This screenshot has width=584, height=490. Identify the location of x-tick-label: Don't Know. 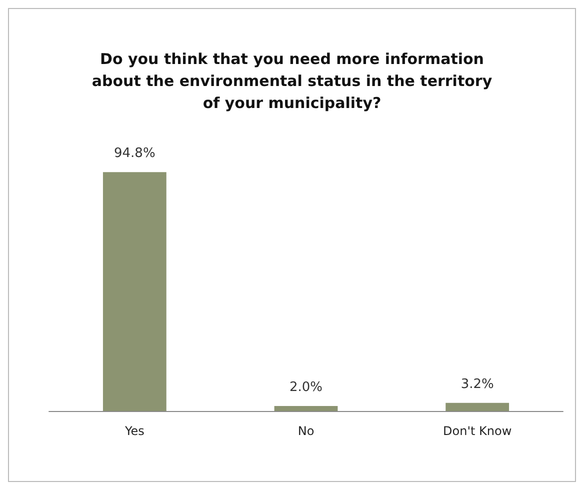
(477, 431).